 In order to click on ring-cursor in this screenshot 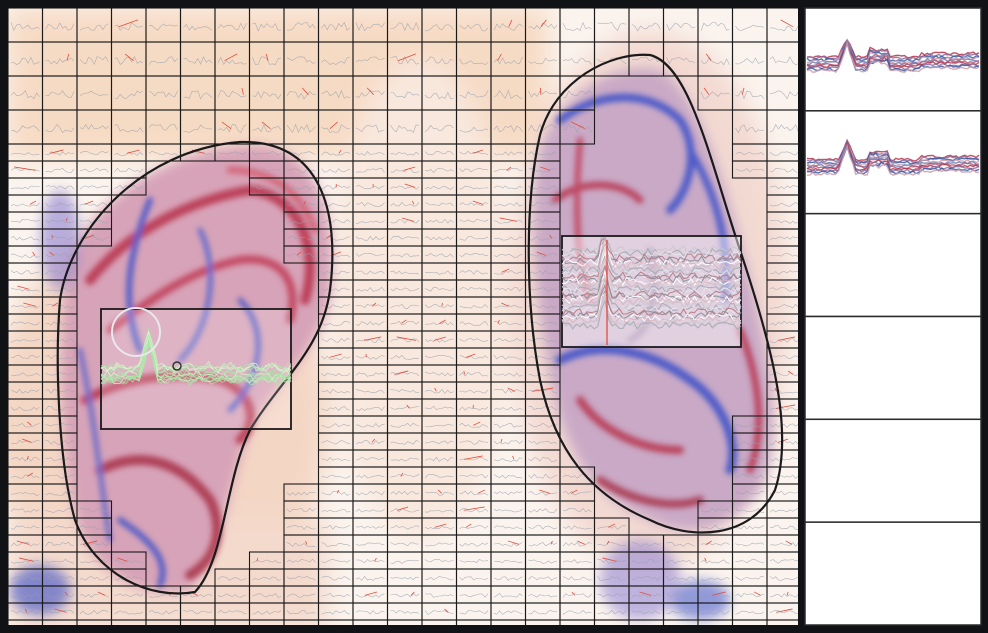, I will do `click(136, 332)`.